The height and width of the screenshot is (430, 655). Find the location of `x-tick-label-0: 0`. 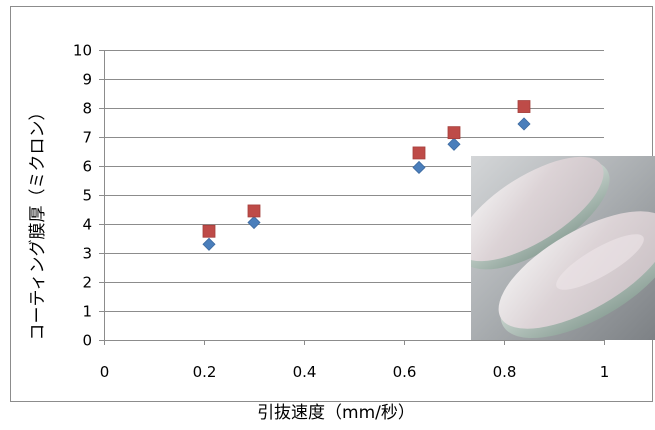

x-tick-label-0: 0 is located at coordinates (105, 372).